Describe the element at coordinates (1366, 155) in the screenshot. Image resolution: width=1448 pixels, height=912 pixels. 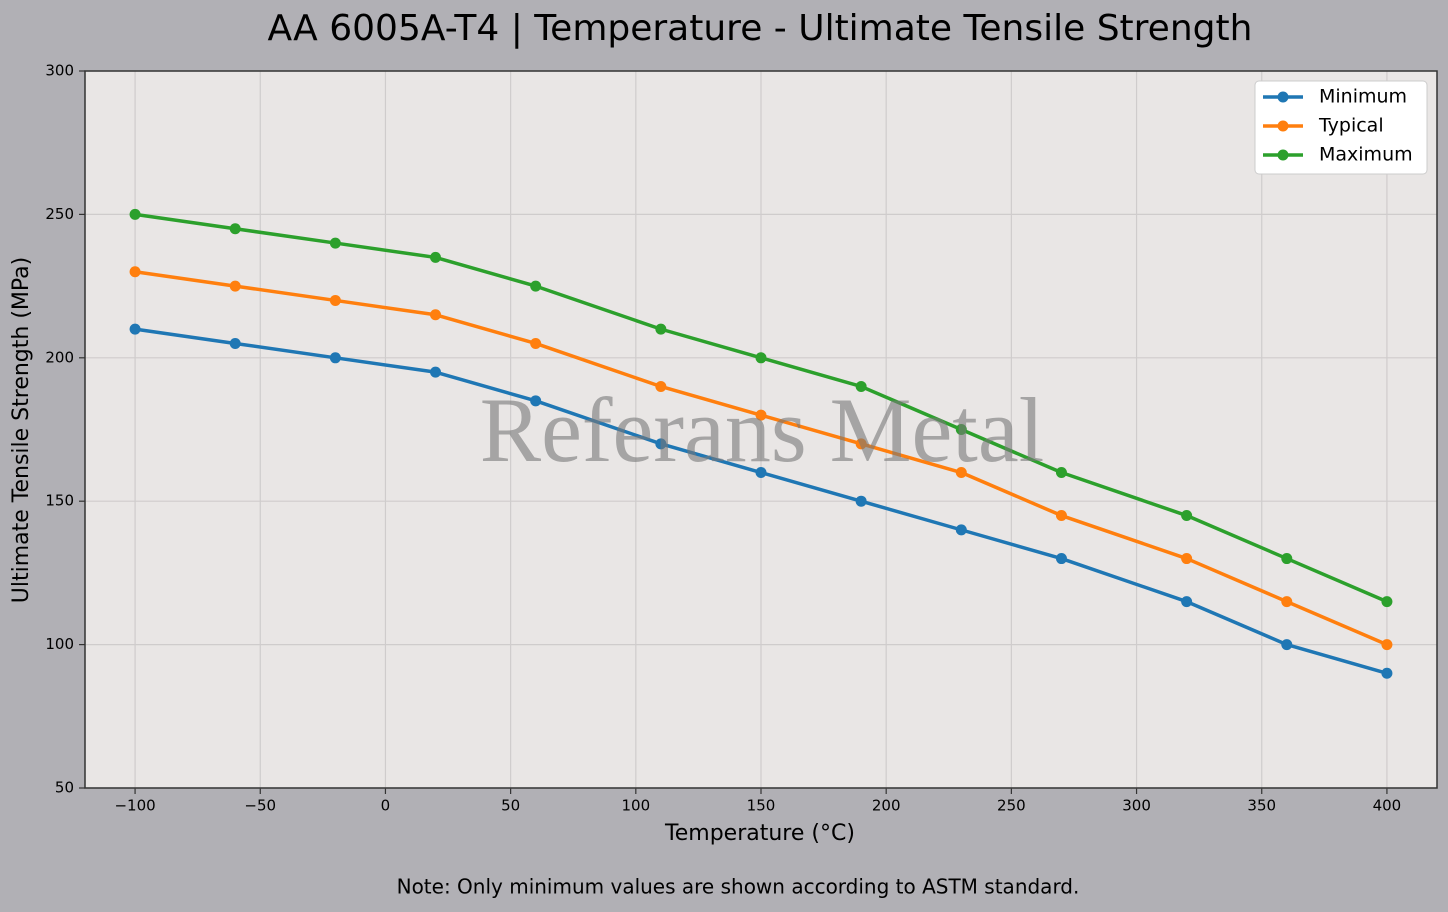
I see `legend-label: Maximum` at that location.